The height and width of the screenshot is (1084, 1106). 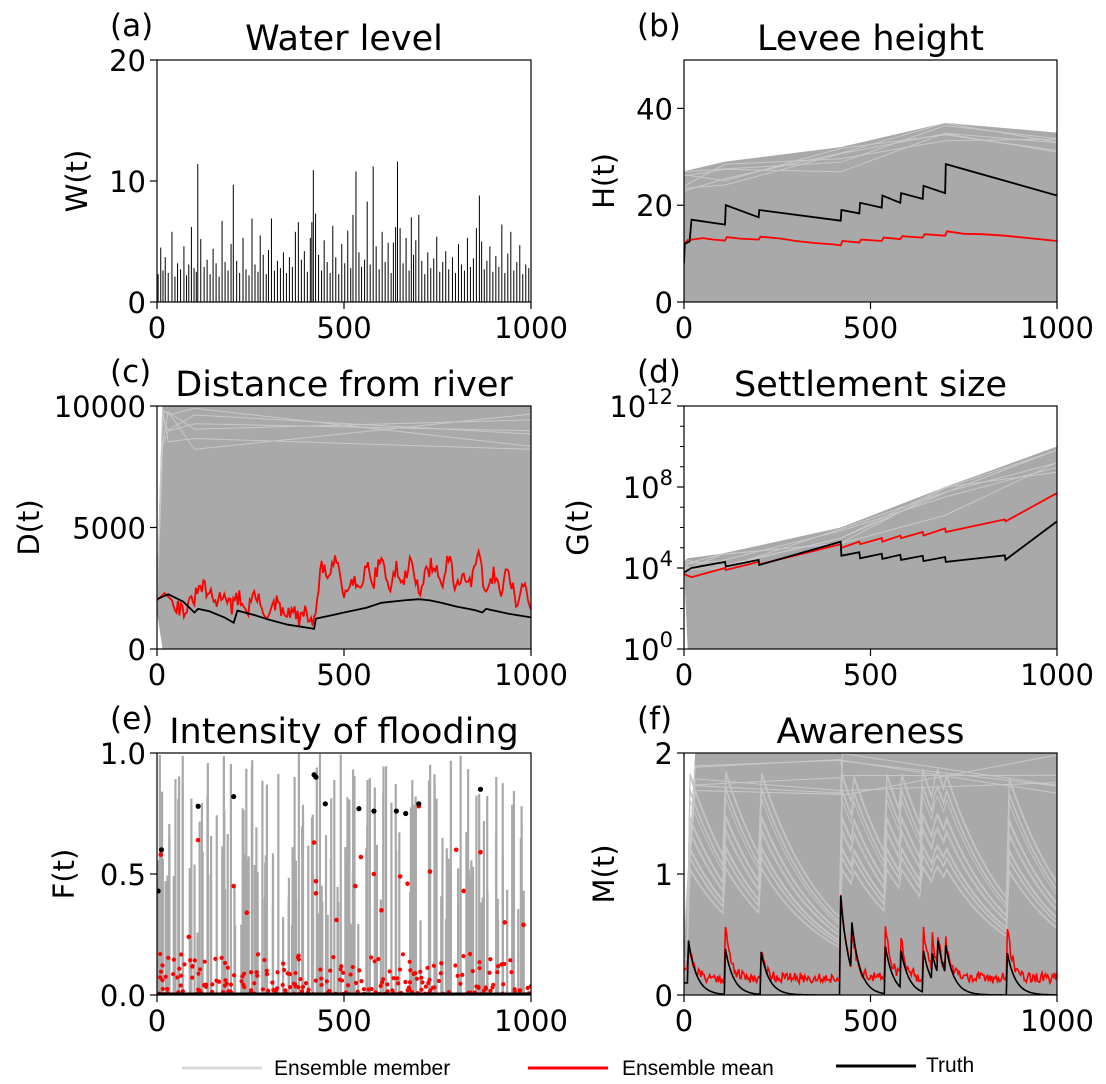 I want to click on legend-truth-label: Truth, so click(x=950, y=1065).